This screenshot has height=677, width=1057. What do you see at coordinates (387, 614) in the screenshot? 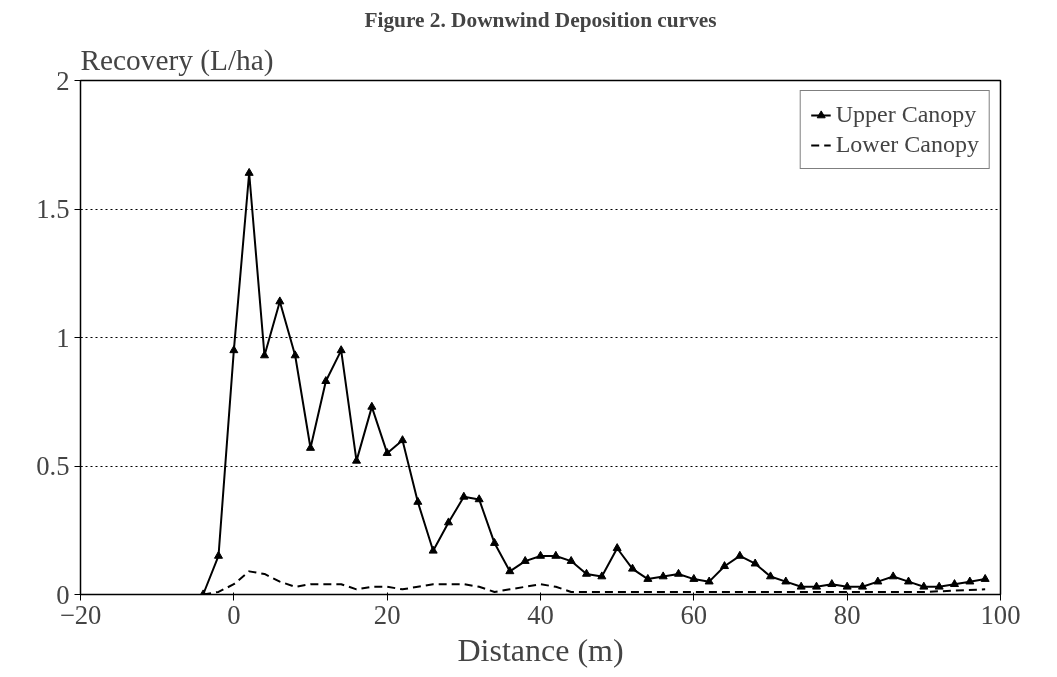
I see `x-tick-label: 20` at bounding box center [387, 614].